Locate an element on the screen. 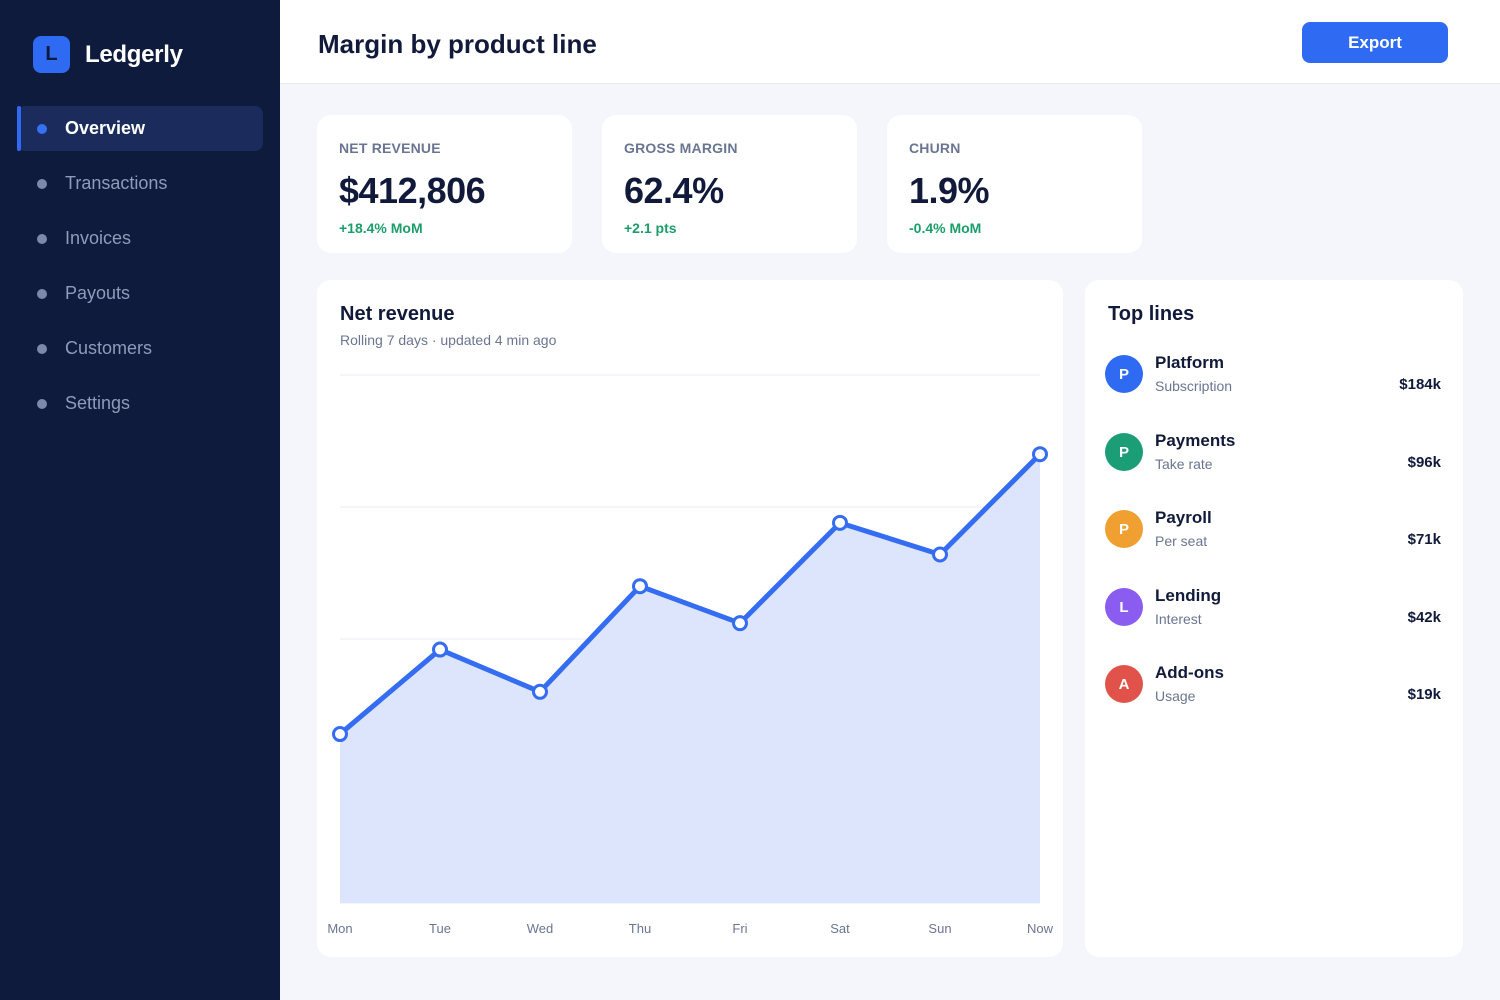  sidebar-item-settings: Settings is located at coordinates (140, 403).